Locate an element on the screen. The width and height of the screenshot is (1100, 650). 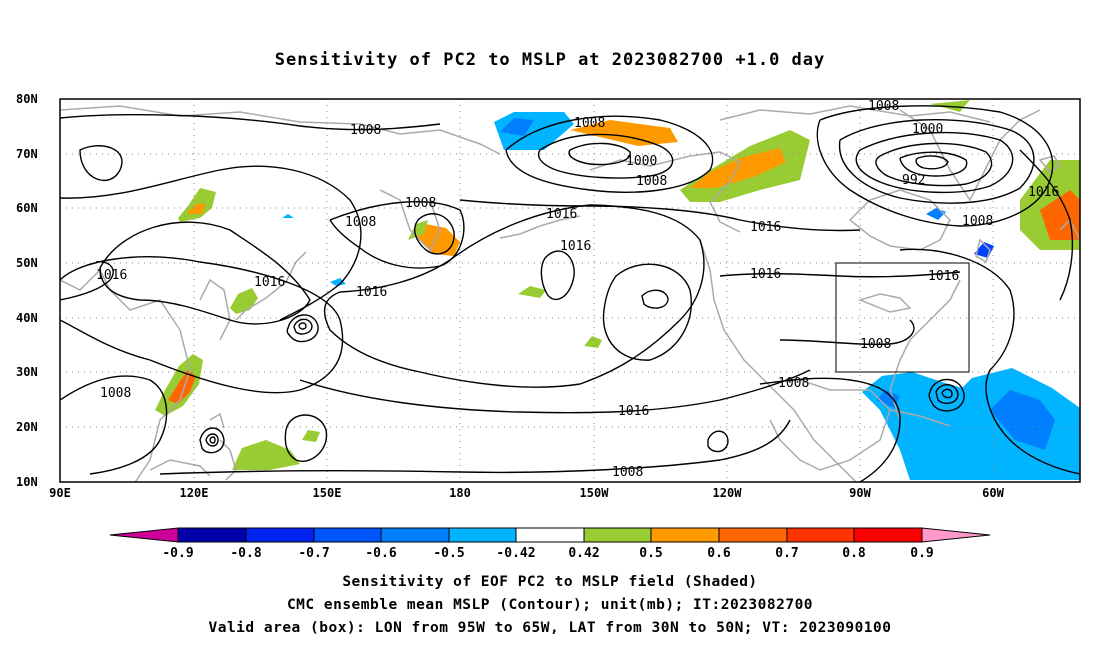
contour-1016-west-asia is located at coordinates (87, 281).